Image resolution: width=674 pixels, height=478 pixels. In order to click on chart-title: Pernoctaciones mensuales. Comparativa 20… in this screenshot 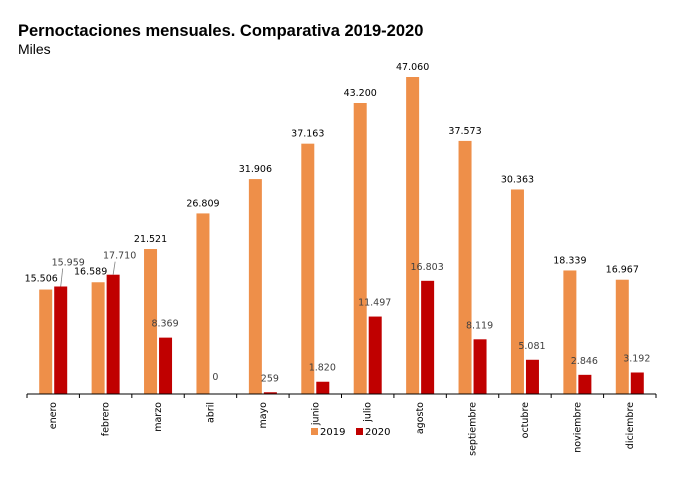, I will do `click(221, 31)`.